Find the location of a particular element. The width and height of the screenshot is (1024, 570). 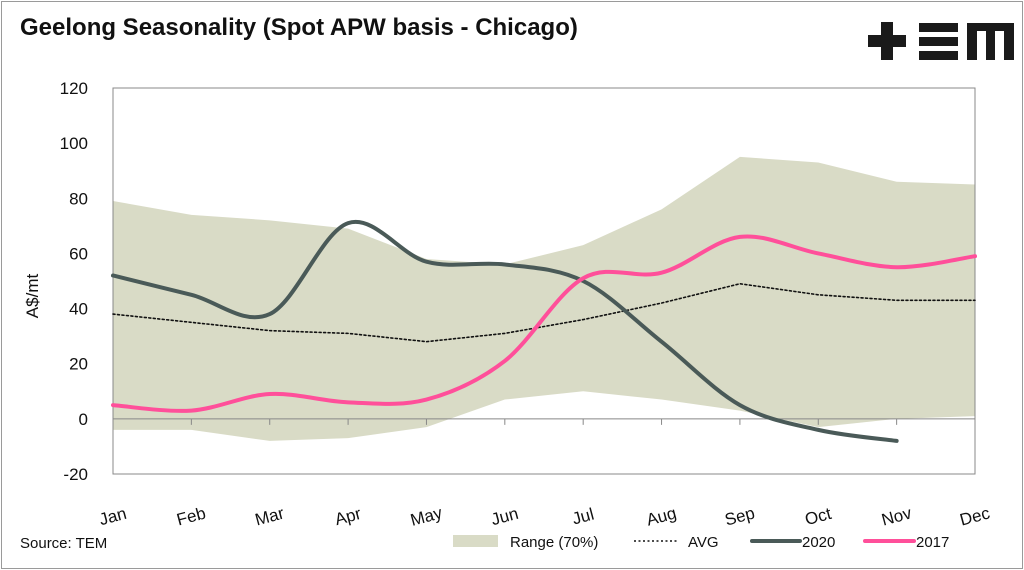

y-tick-label: 0 is located at coordinates (83, 419).